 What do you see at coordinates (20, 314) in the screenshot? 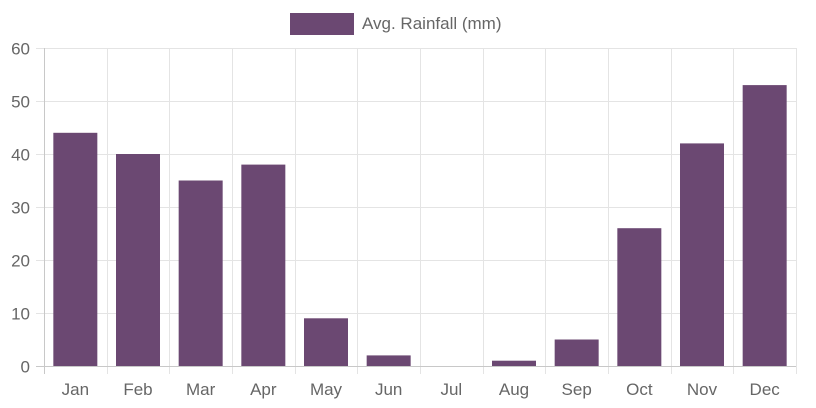
I see `y-tick-label: 10` at bounding box center [20, 314].